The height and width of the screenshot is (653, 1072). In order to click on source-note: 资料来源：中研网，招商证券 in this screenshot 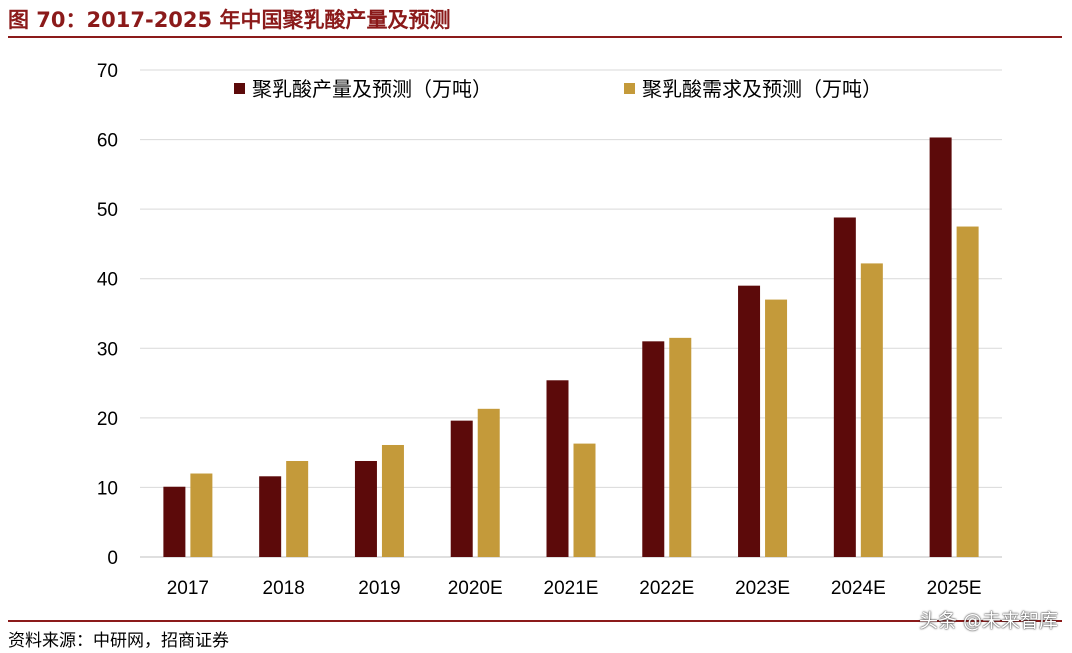, I will do `click(118, 641)`.